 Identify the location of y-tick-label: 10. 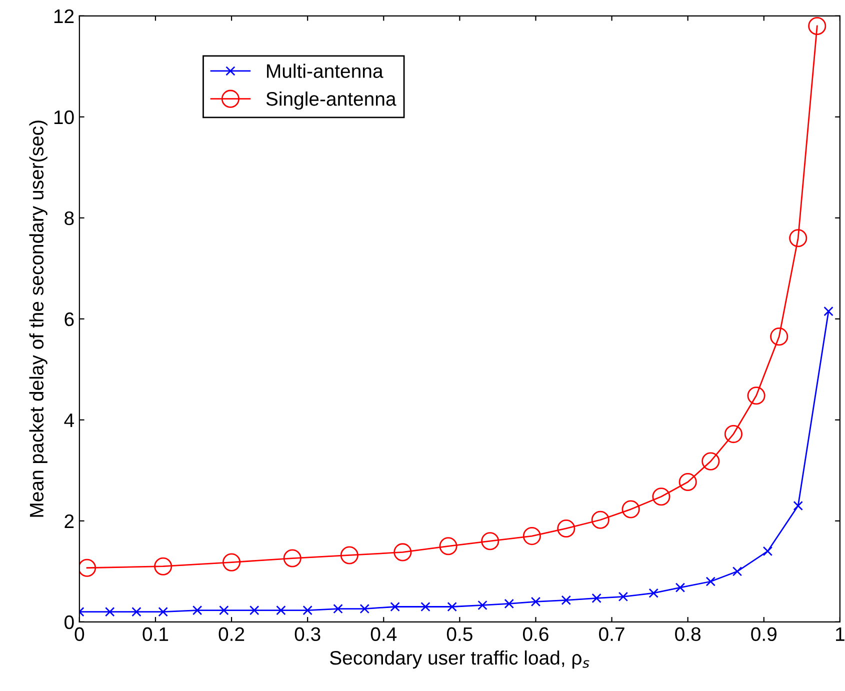
(64, 117).